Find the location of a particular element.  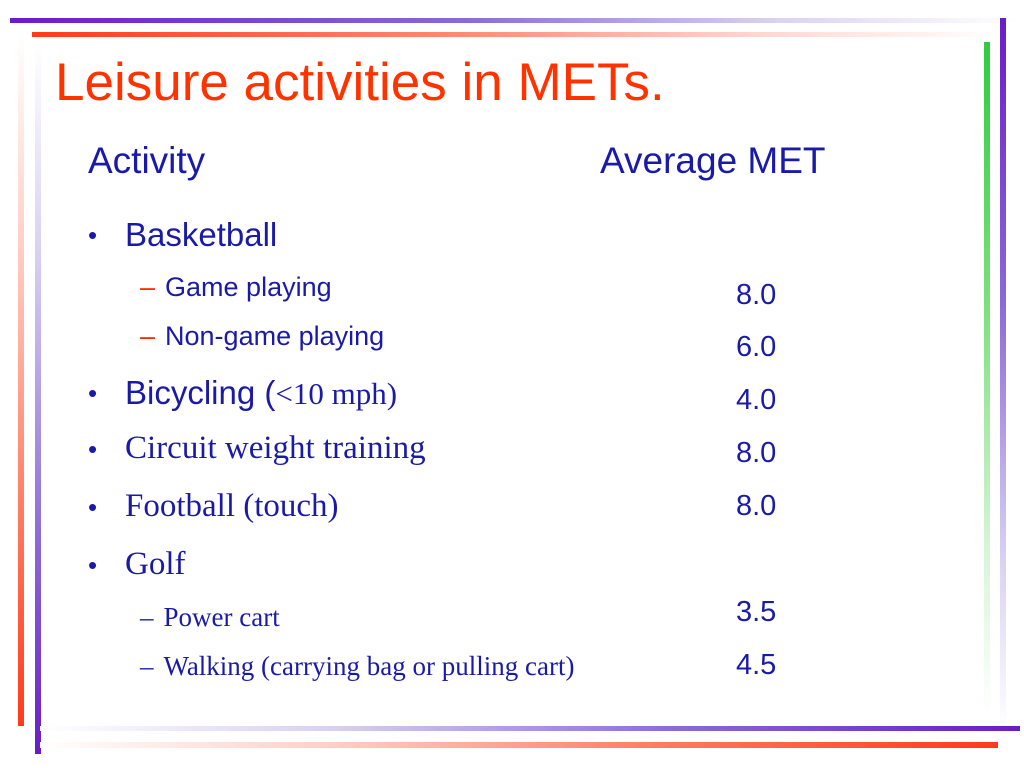

met-value-bicycling: 4.0 is located at coordinates (756, 400).